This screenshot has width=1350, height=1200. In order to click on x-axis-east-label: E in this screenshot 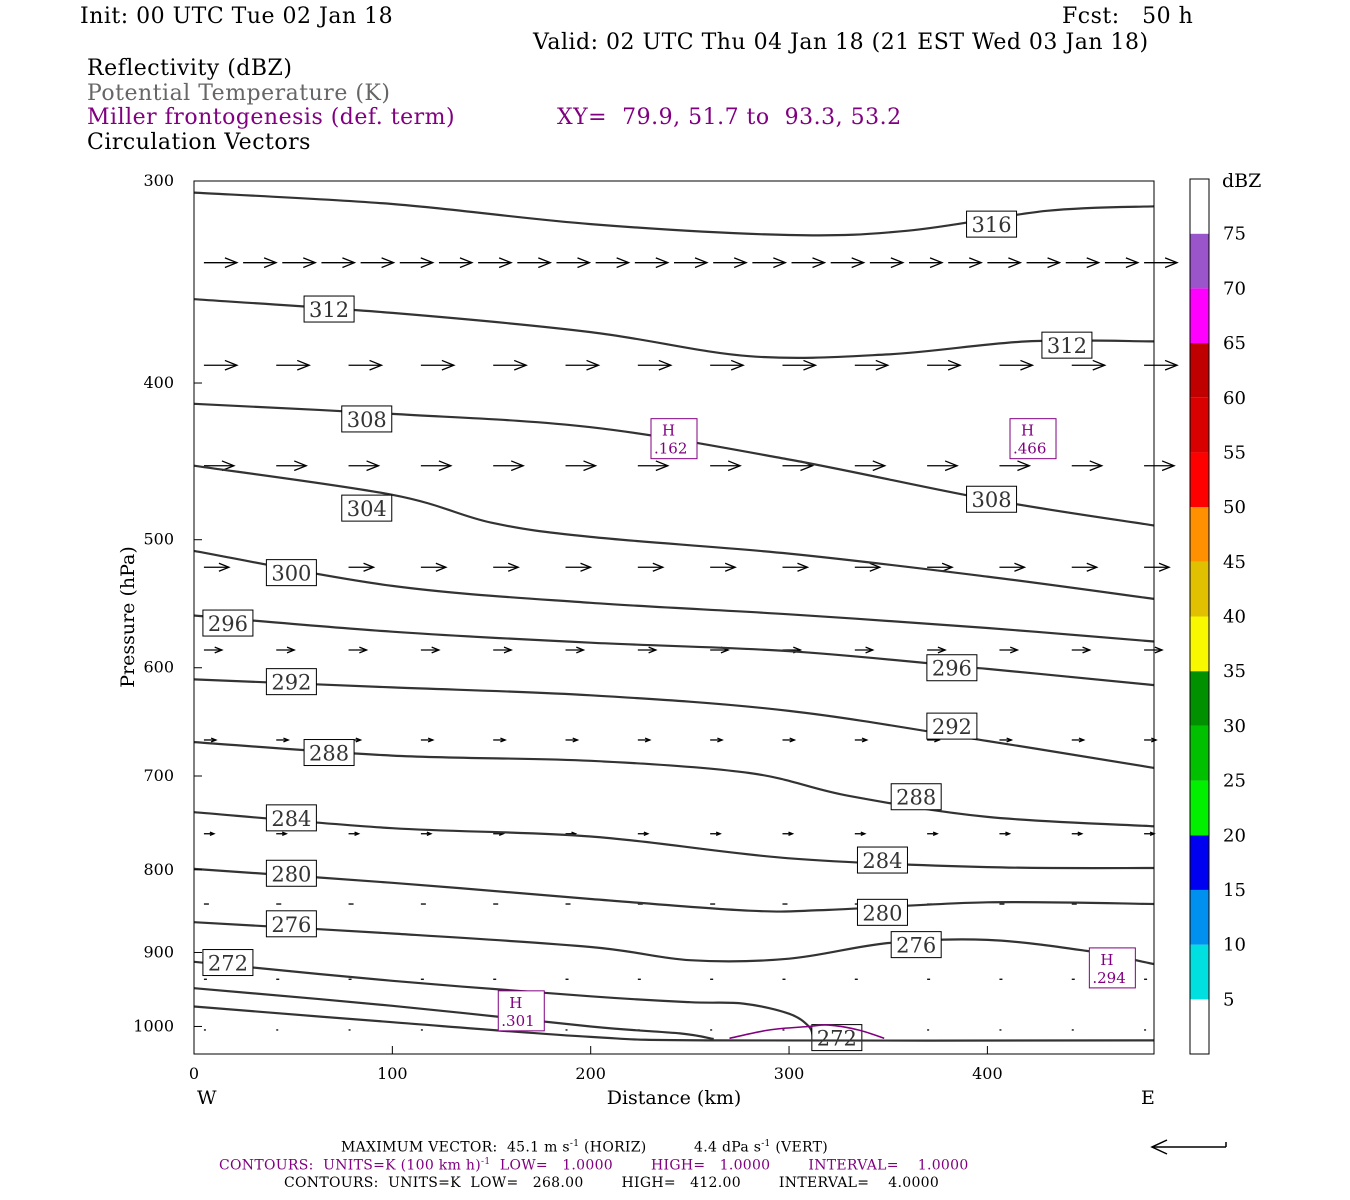, I will do `click(1148, 1098)`.